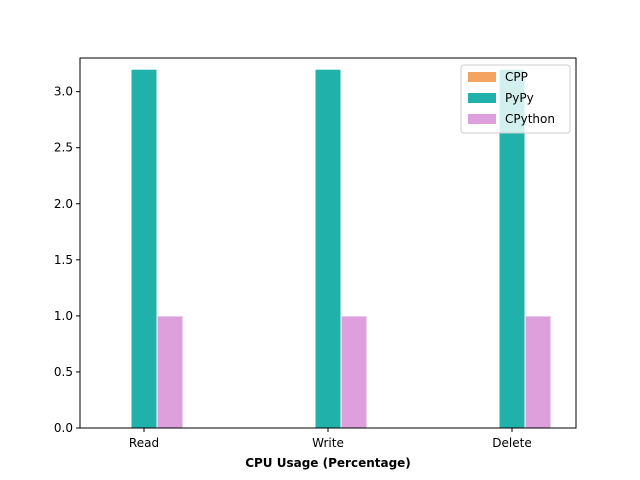 This screenshot has height=480, width=640. What do you see at coordinates (482, 77) in the screenshot?
I see `legend-swatch-cpp` at bounding box center [482, 77].